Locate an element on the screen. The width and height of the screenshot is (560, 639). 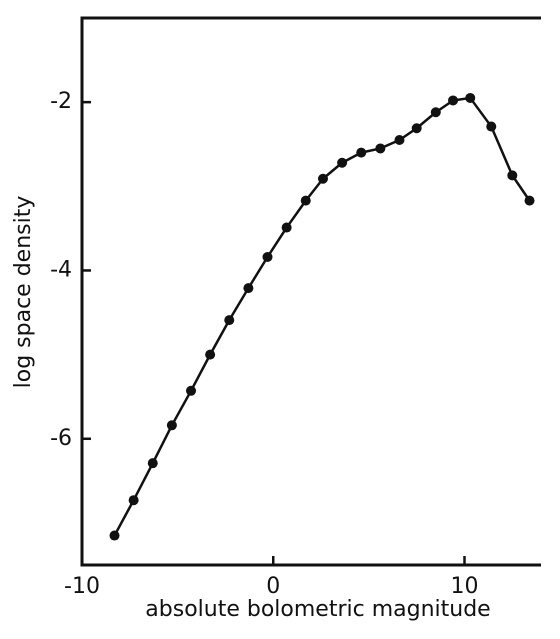
x-tick-label: 0 is located at coordinates (273, 586).